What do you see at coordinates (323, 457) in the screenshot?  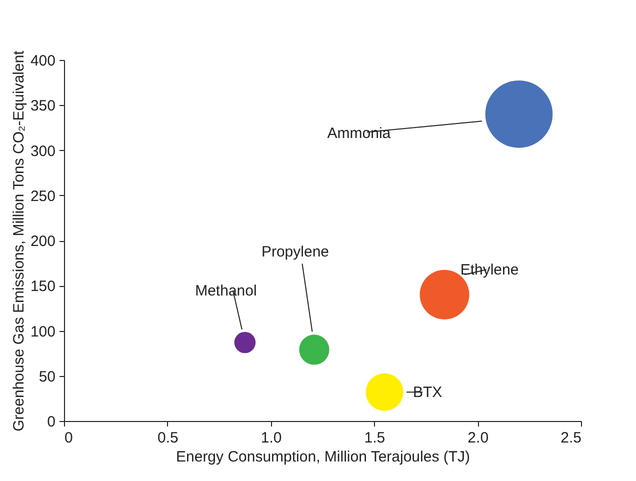 I see `x-axis-title: Energy Consumption, Million Terajoules (TJ)` at bounding box center [323, 457].